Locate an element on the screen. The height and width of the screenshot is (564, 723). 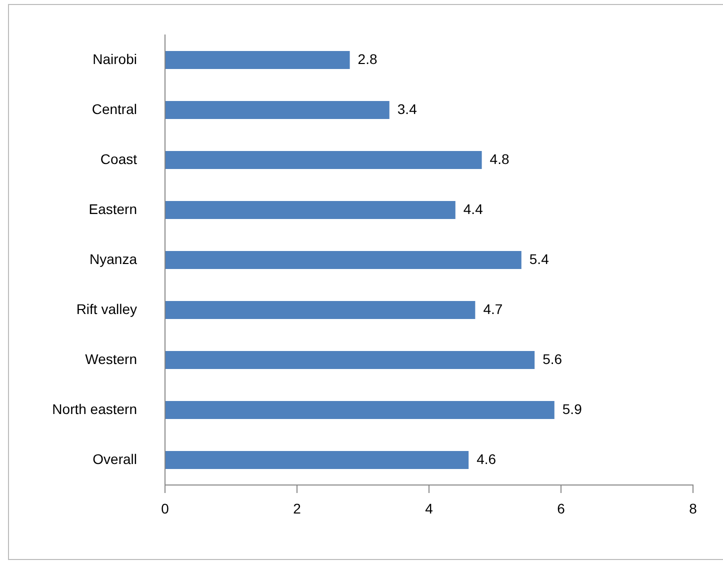
x-tick-label: 0 is located at coordinates (165, 508).